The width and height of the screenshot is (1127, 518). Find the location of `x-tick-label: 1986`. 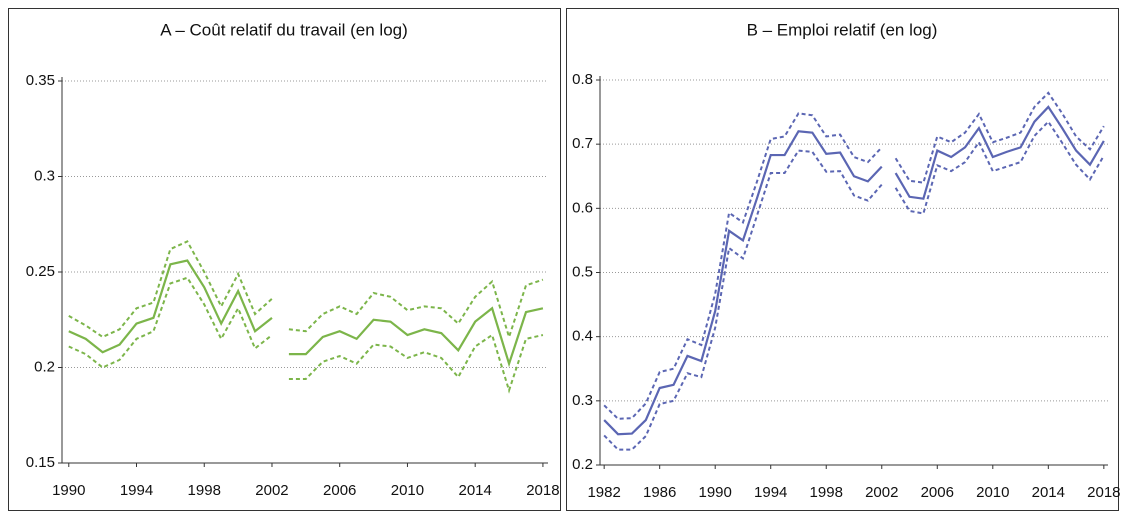

x-tick-label: 1986 is located at coordinates (659, 492).